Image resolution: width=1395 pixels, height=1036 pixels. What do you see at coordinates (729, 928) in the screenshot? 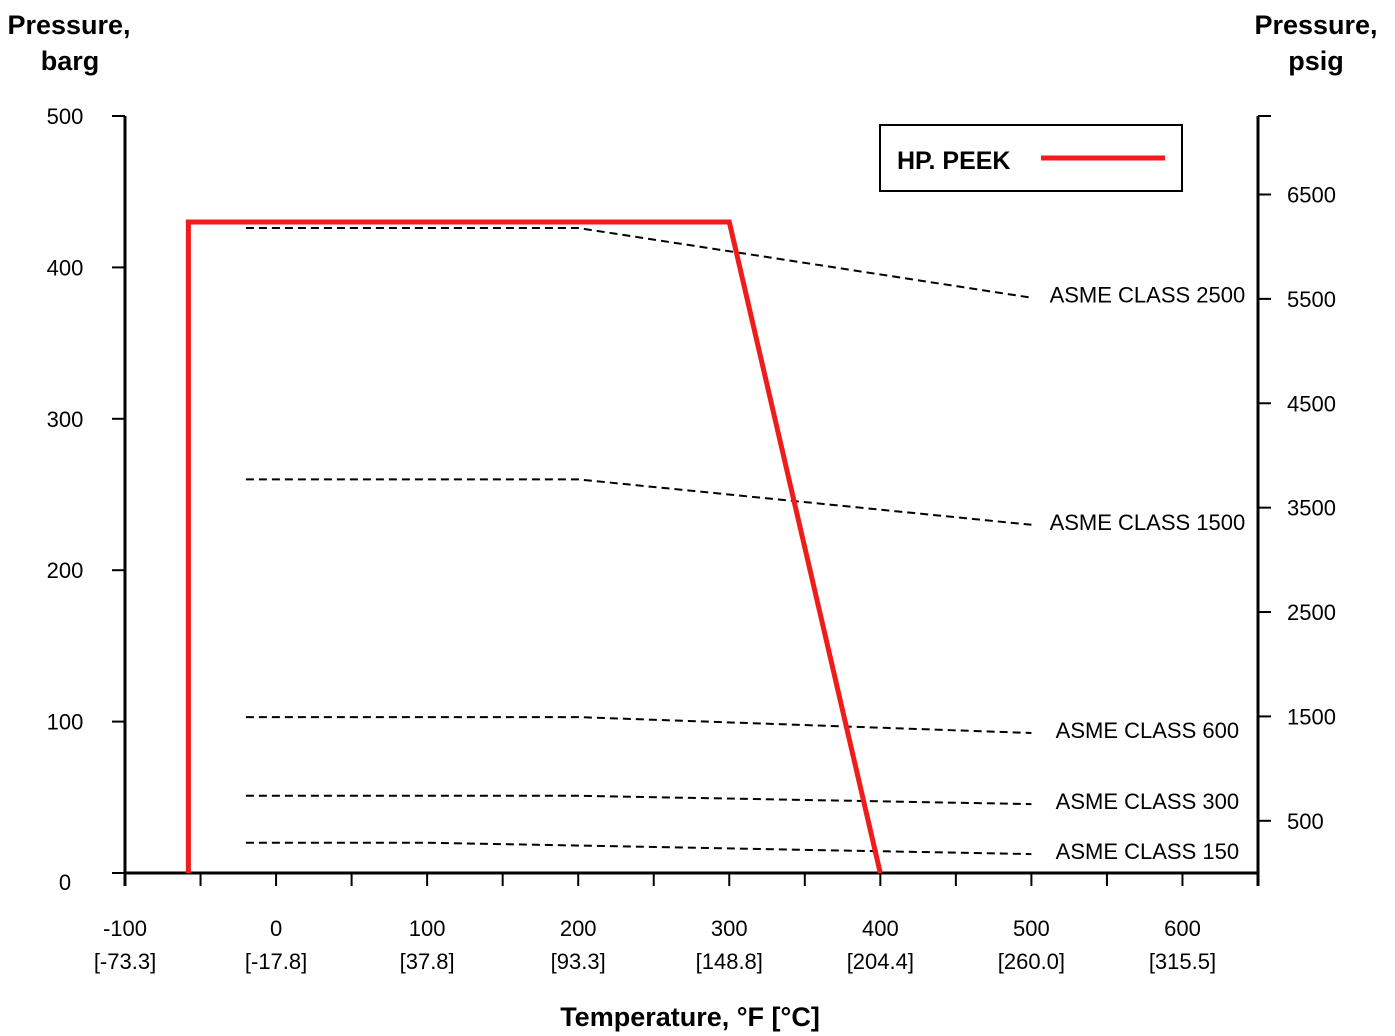
I see `x-tick-label-fahrenheit: 300` at bounding box center [729, 928].